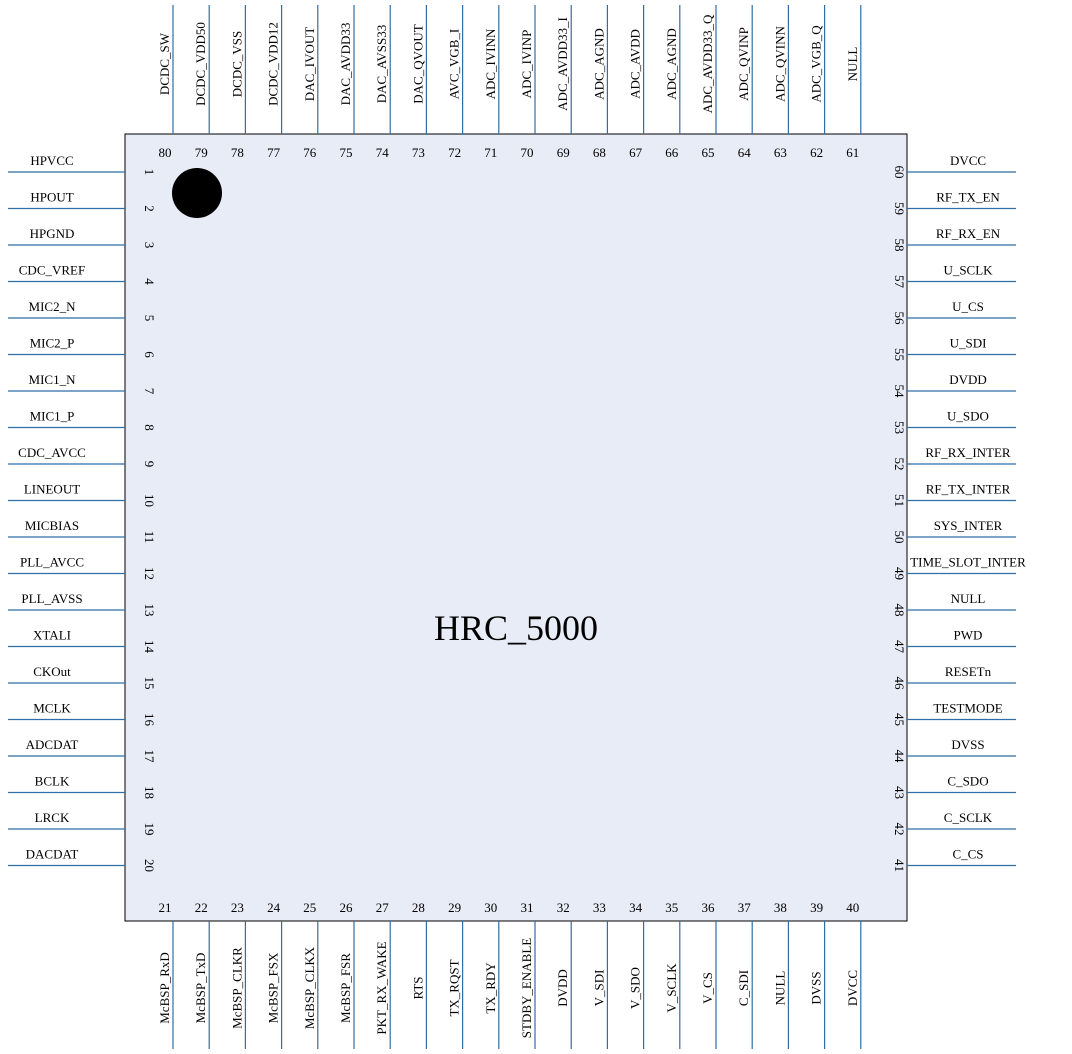 This screenshot has width=1072, height=1054. What do you see at coordinates (899, 282) in the screenshot?
I see `pin-number: 57` at bounding box center [899, 282].